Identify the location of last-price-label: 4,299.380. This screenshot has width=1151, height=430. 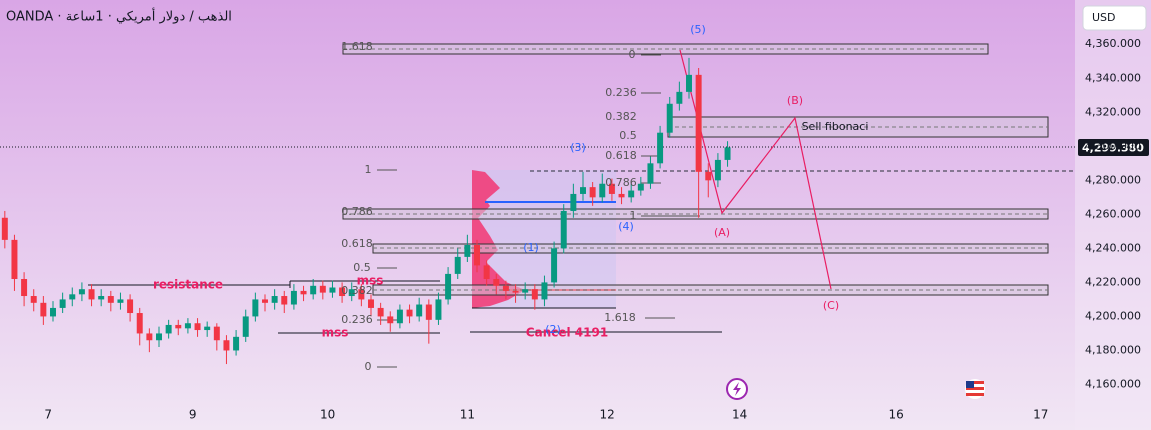
(1113, 147).